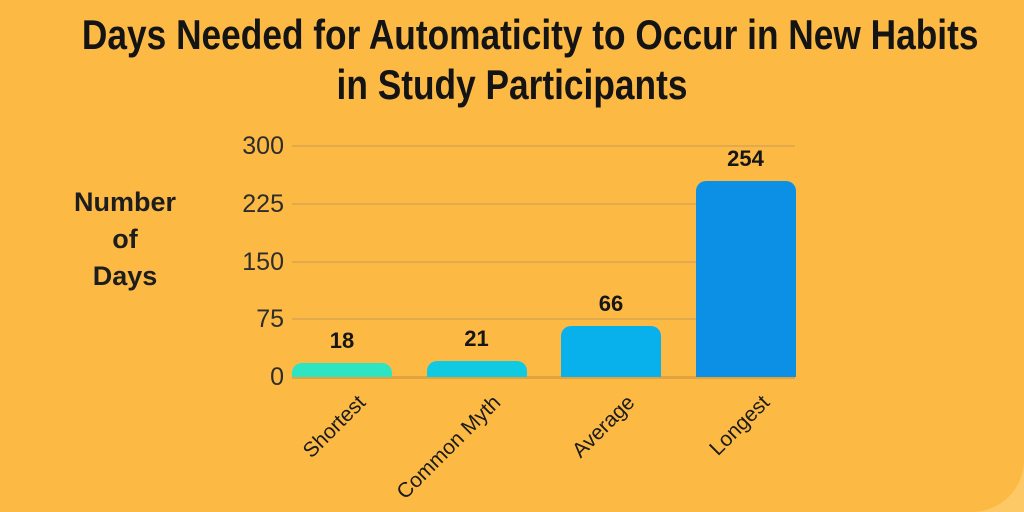 The height and width of the screenshot is (512, 1024). I want to click on bar-common-myth, so click(476, 368).